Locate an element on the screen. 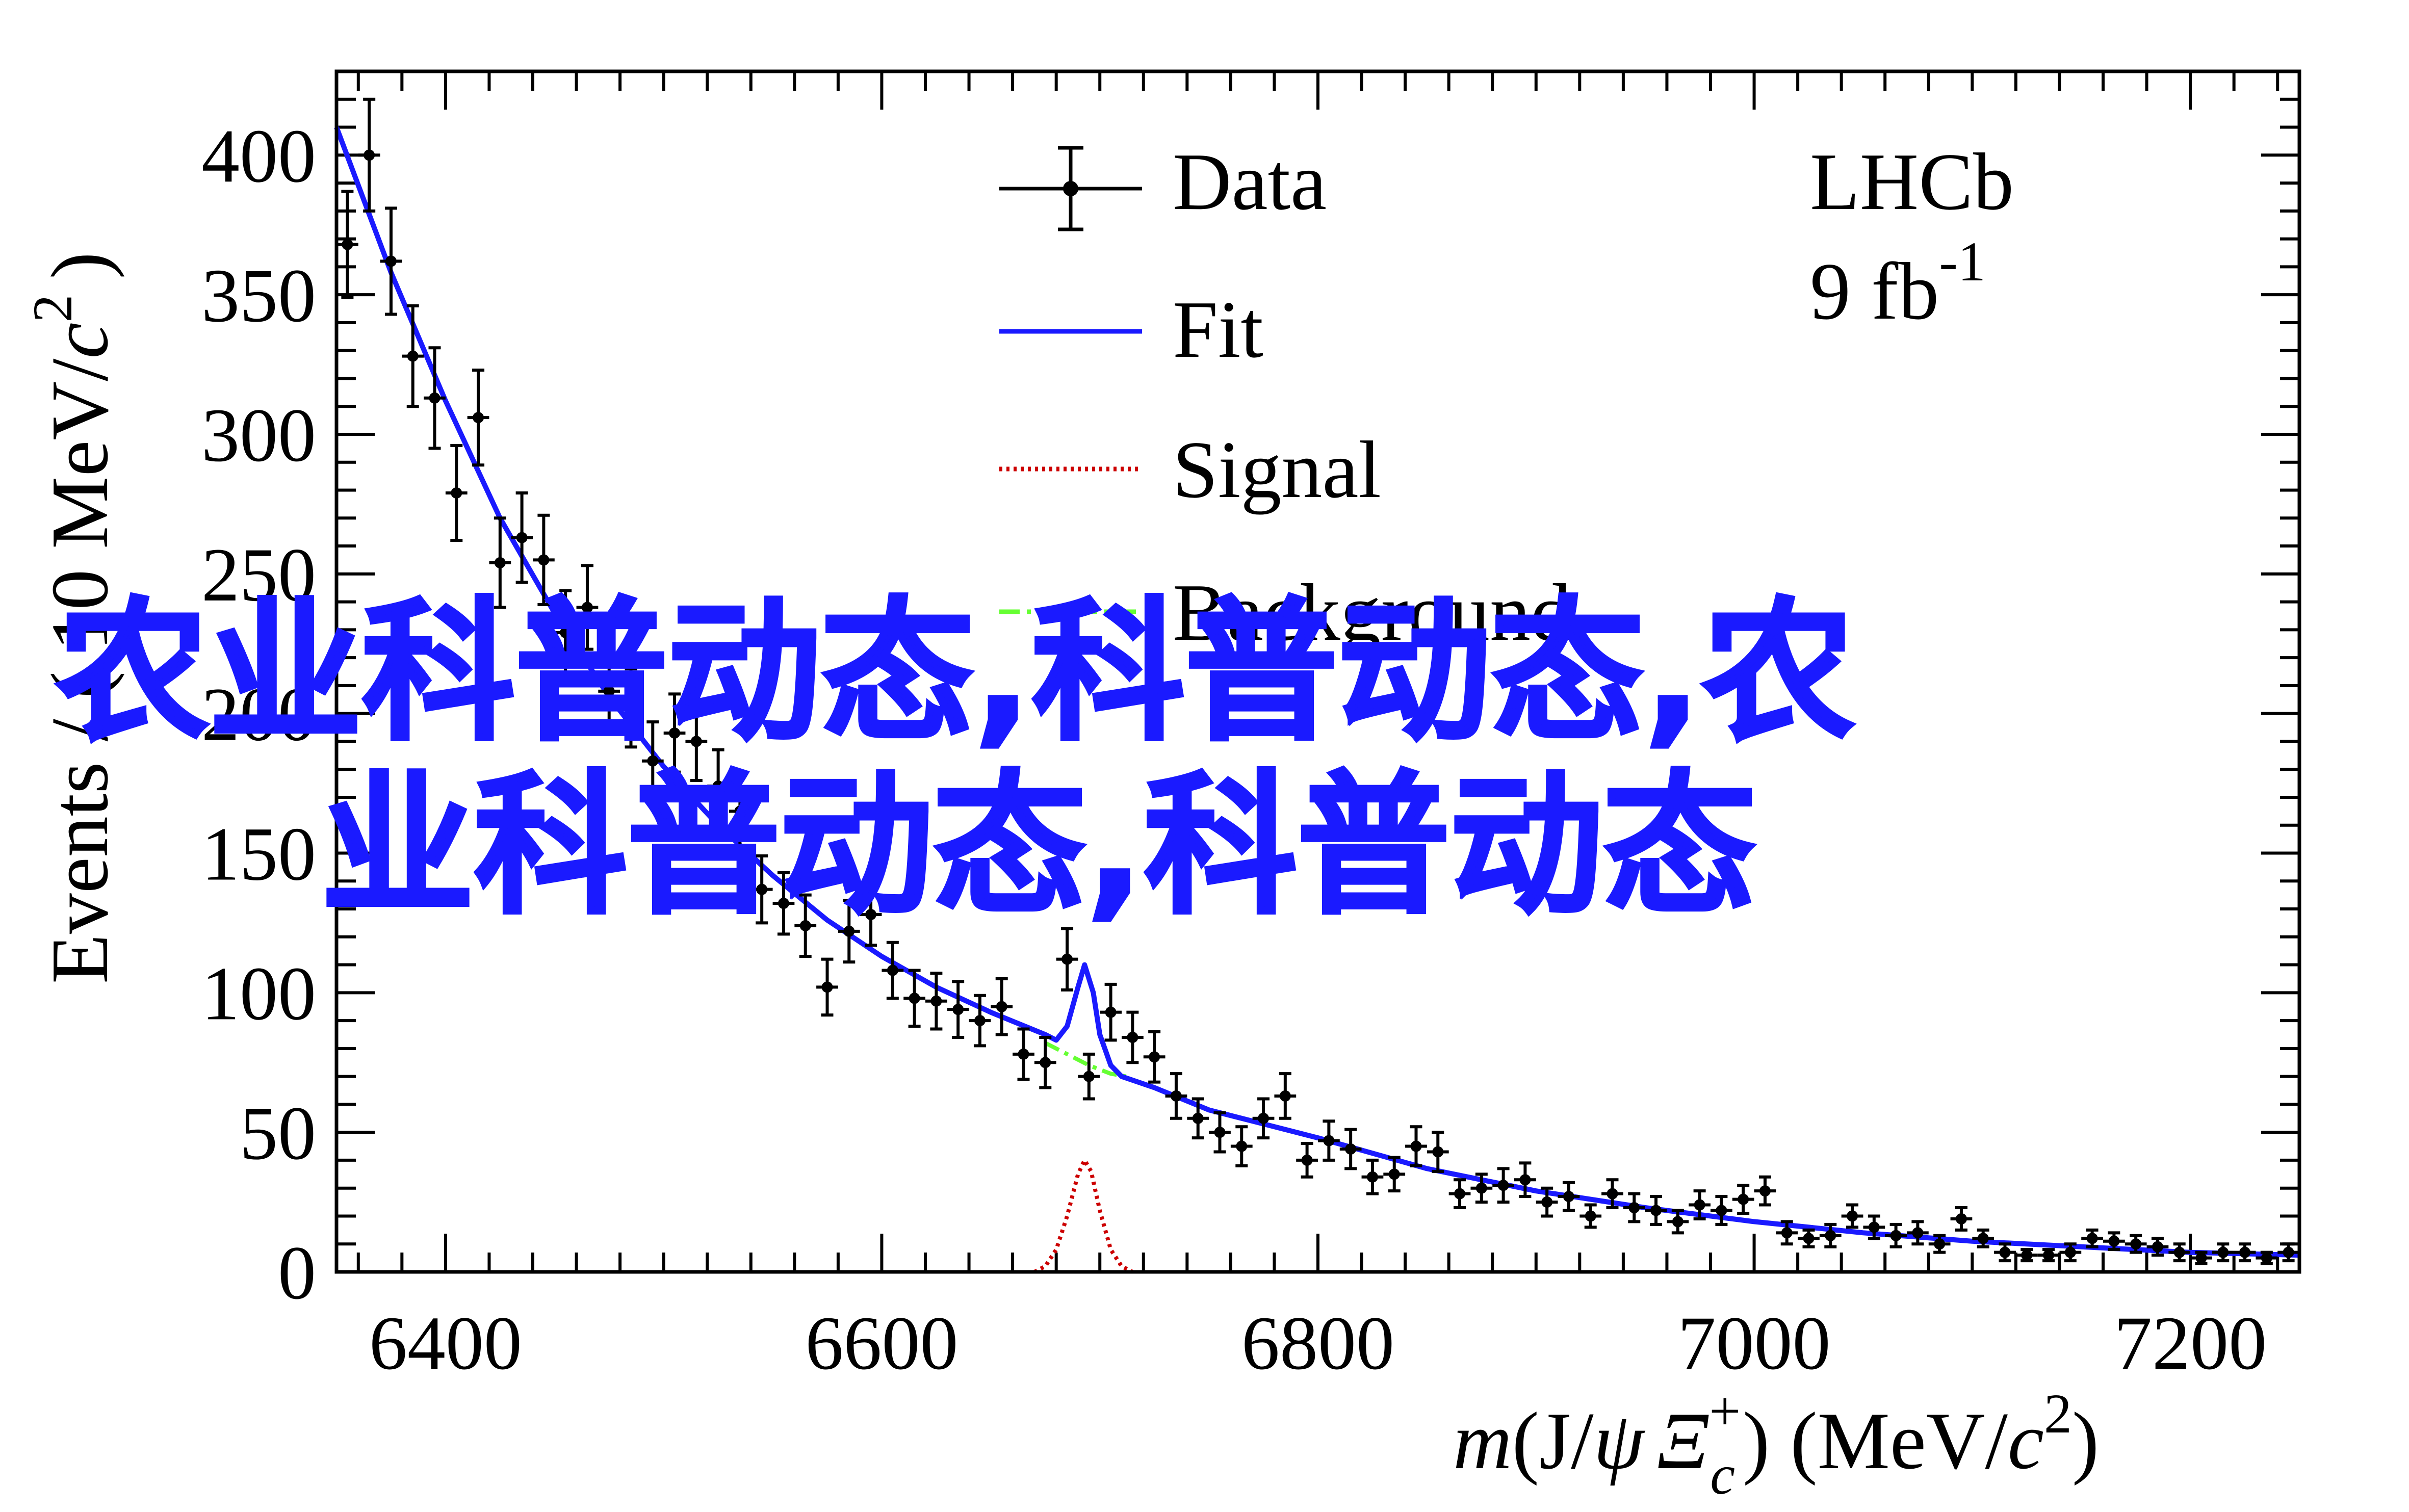 The image size is (2409, 1512). x-axis-label-c: c is located at coordinates (2026, 1440).